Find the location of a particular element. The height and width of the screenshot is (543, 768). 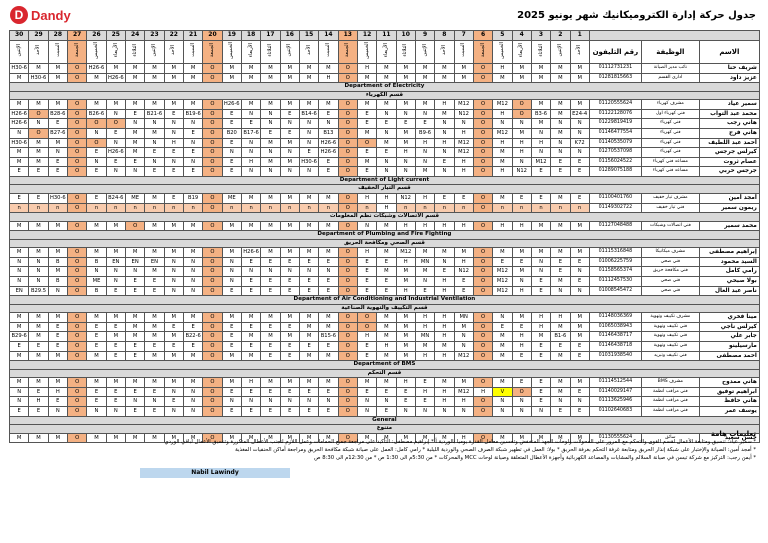

employee-name: أمجد أمين is located at coordinates (729, 198).